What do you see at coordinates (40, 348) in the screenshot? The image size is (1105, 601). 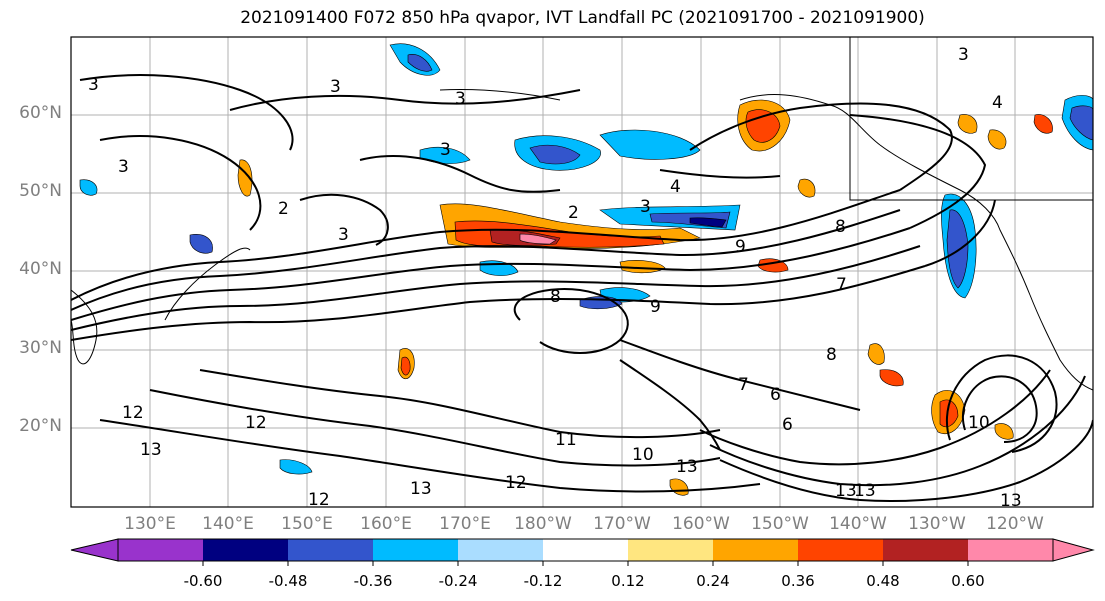 I see `lat-label: 30°N` at bounding box center [40, 348].